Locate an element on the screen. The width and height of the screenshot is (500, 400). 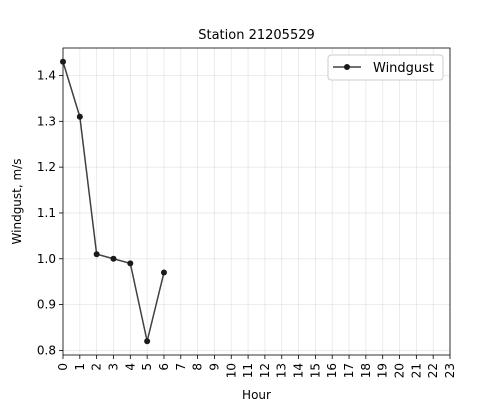
x-tick-label: 18 is located at coordinates (366, 370).